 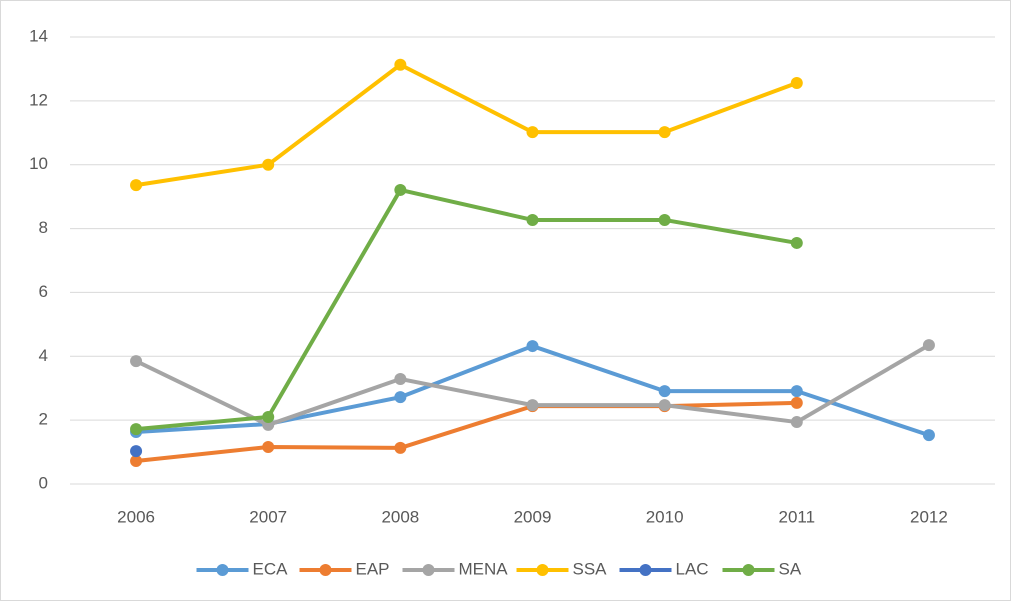 What do you see at coordinates (590, 568) in the screenshot?
I see `legend-label: SSA` at bounding box center [590, 568].